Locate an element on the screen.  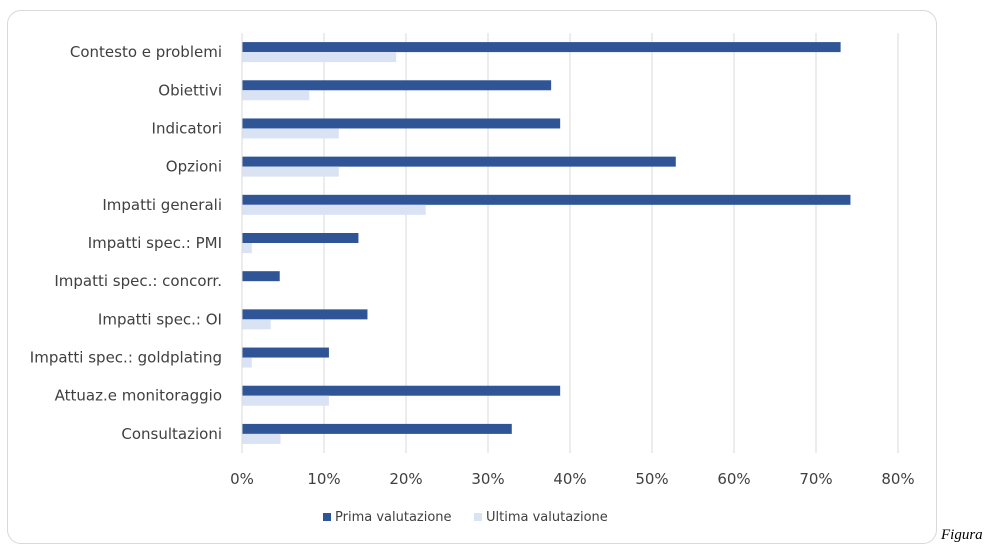
x-tick-label: 60% is located at coordinates (733, 479).